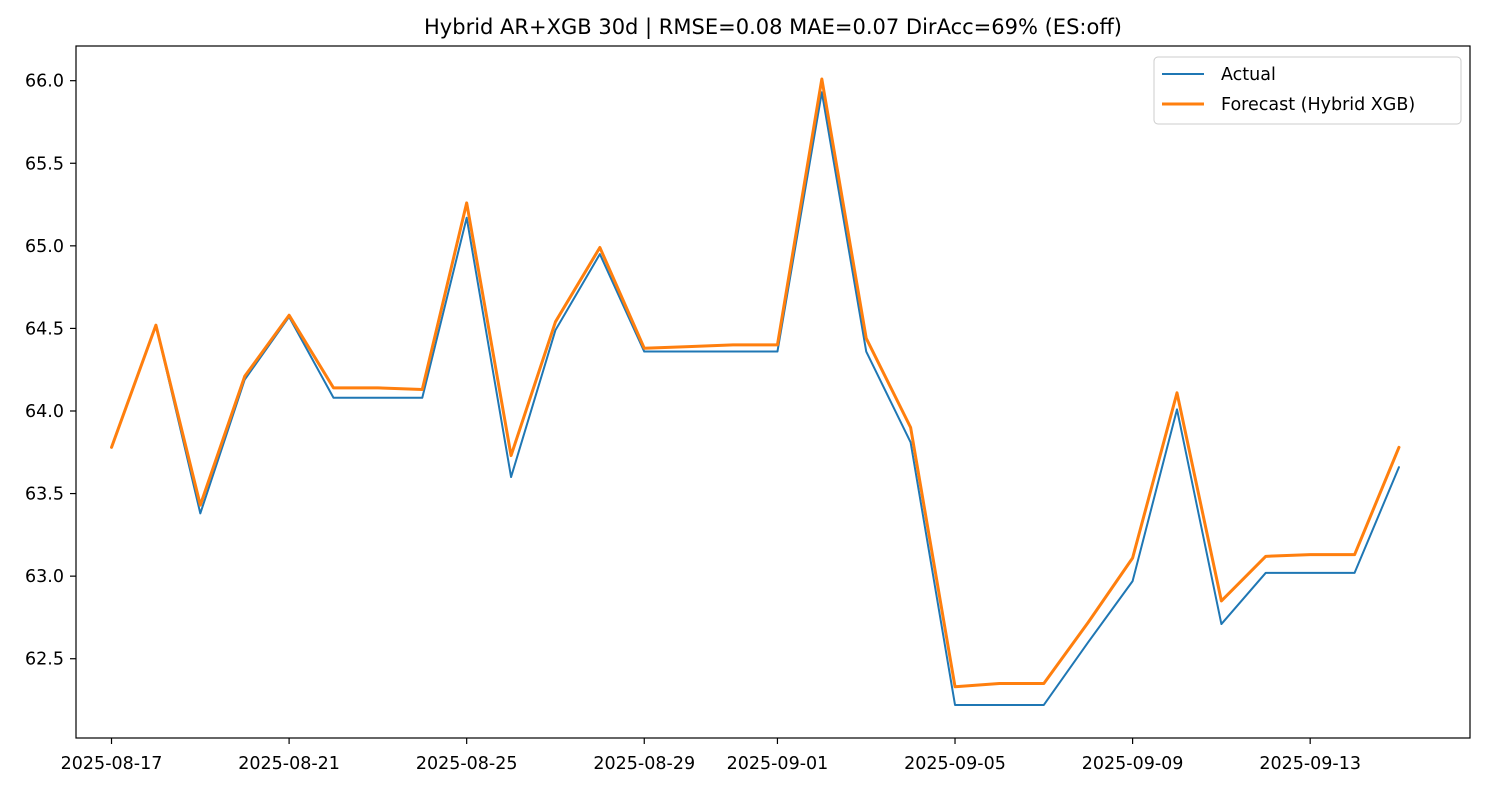 The width and height of the screenshot is (1486, 789). What do you see at coordinates (44, 660) in the screenshot?
I see `y-tick-label: 62.5` at bounding box center [44, 660].